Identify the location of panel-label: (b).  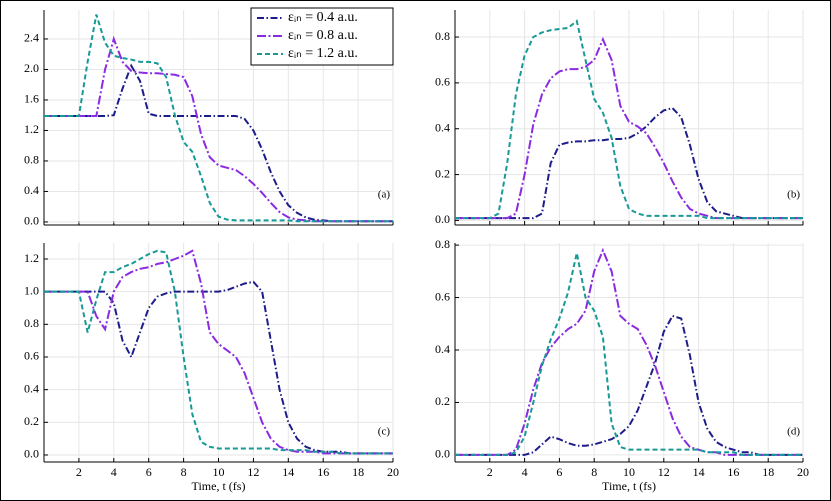
(793, 195).